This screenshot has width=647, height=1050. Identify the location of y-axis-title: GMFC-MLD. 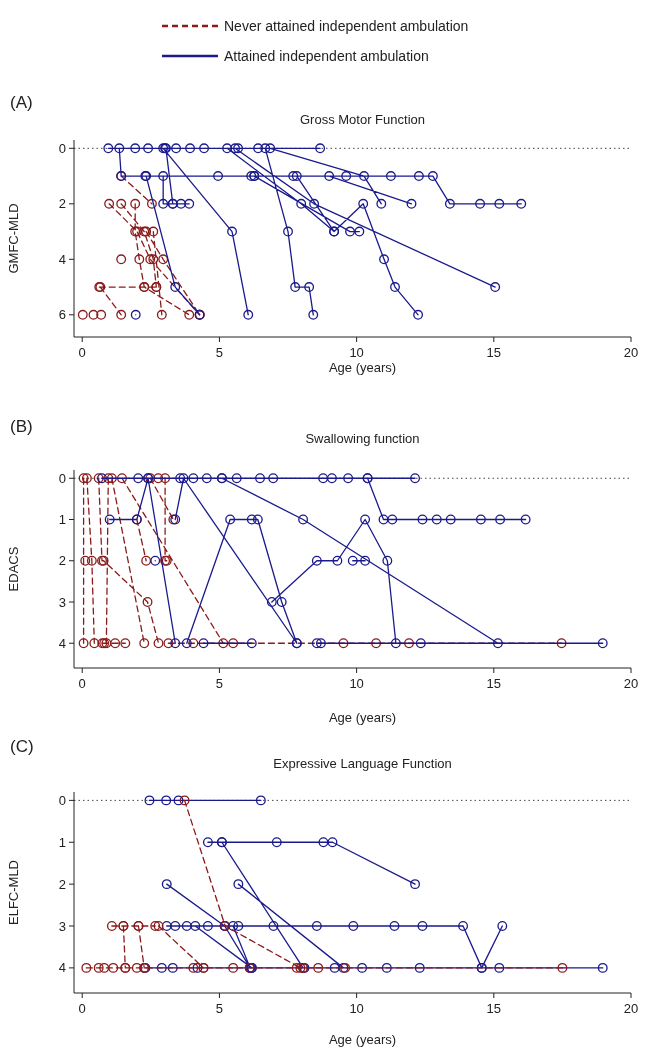
(13, 238).